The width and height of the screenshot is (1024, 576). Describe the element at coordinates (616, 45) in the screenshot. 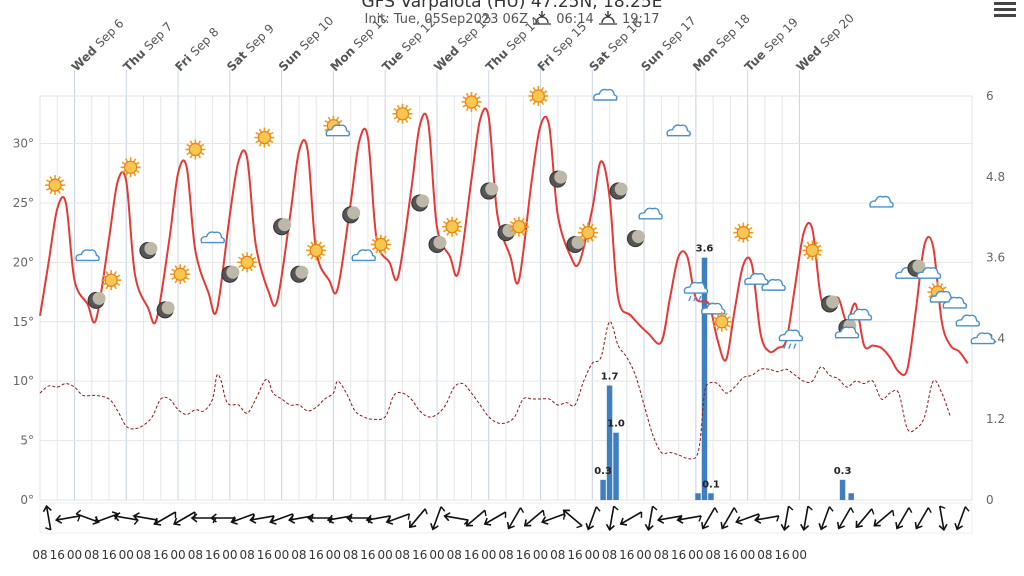

I see `day-label: Sat Sep 16` at that location.